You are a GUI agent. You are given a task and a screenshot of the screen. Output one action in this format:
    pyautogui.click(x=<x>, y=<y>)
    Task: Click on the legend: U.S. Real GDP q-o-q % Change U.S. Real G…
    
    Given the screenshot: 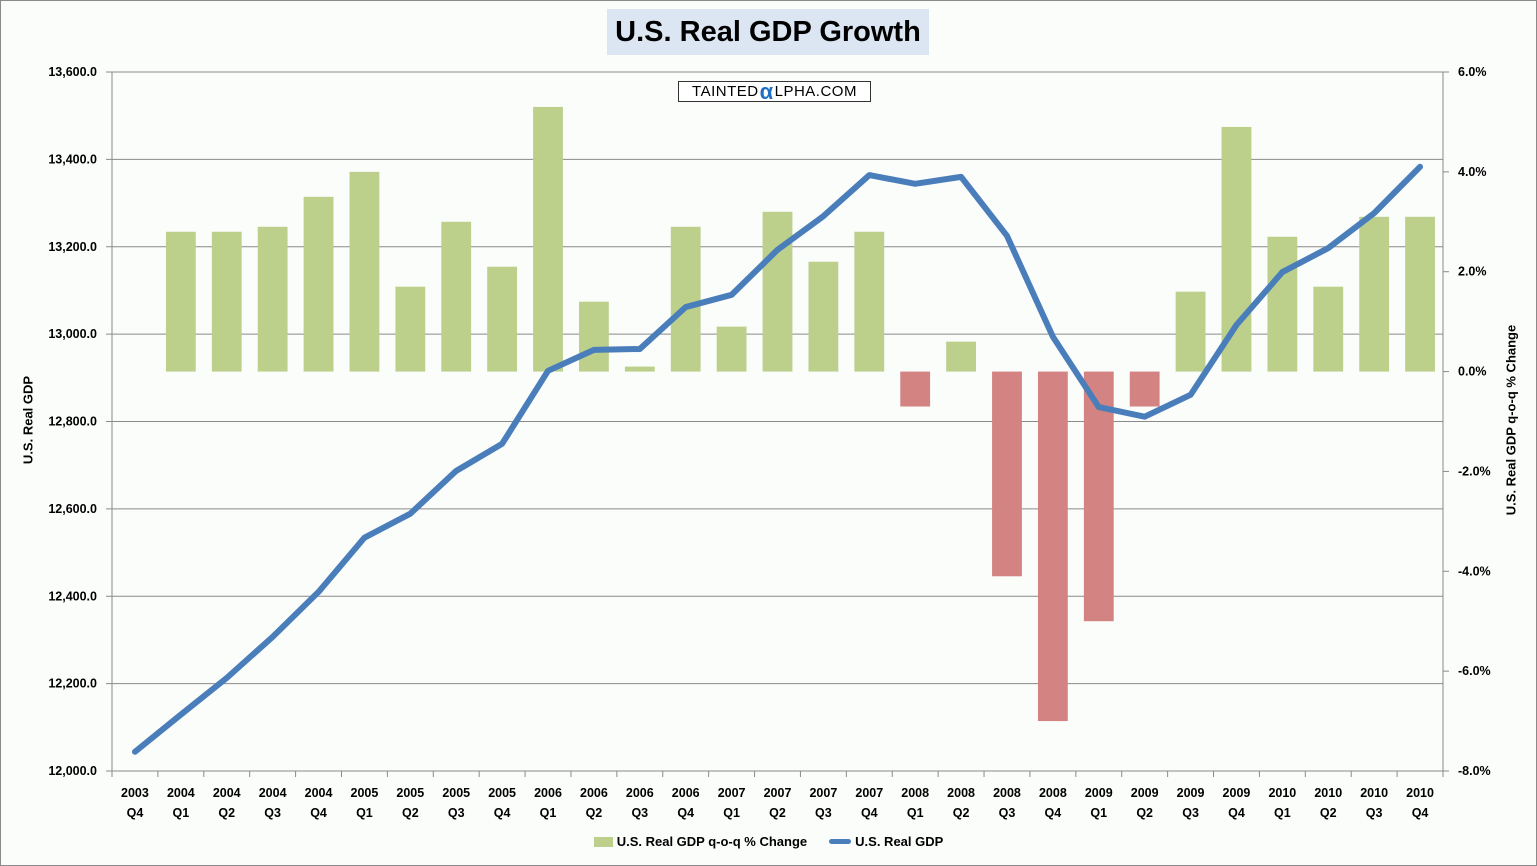 What is the action you would take?
    pyautogui.click(x=768, y=841)
    